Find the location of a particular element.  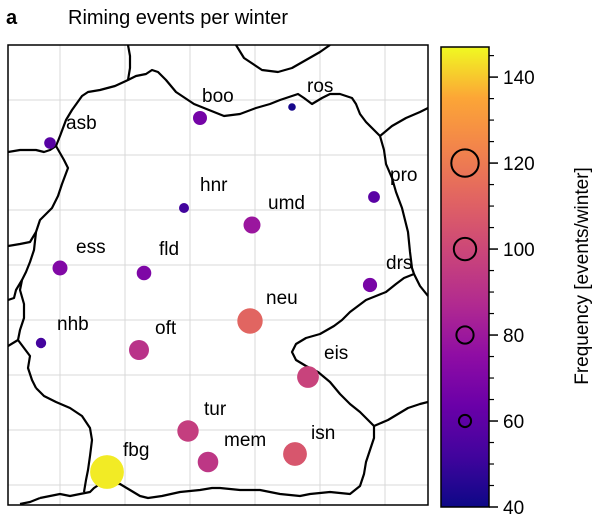

station-marker-umd is located at coordinates (252, 225).